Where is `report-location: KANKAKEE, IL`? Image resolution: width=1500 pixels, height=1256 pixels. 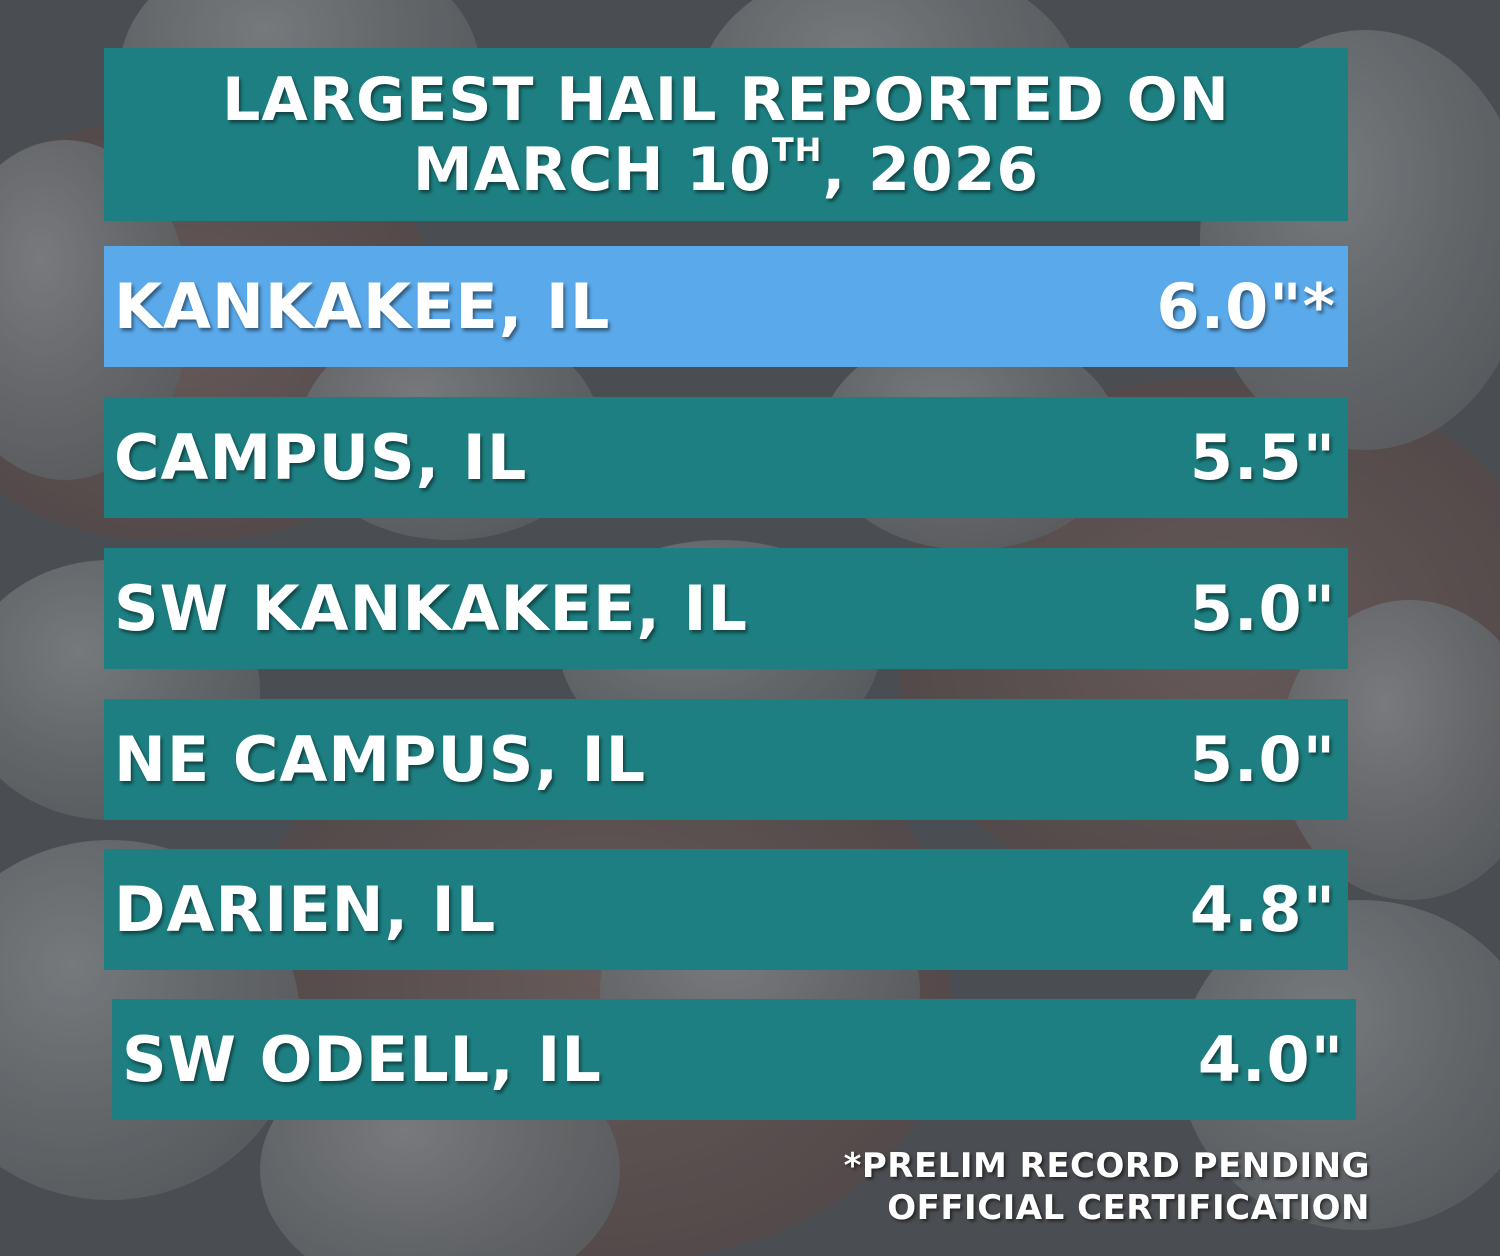
report-location: KANKAKEE, IL is located at coordinates (362, 306).